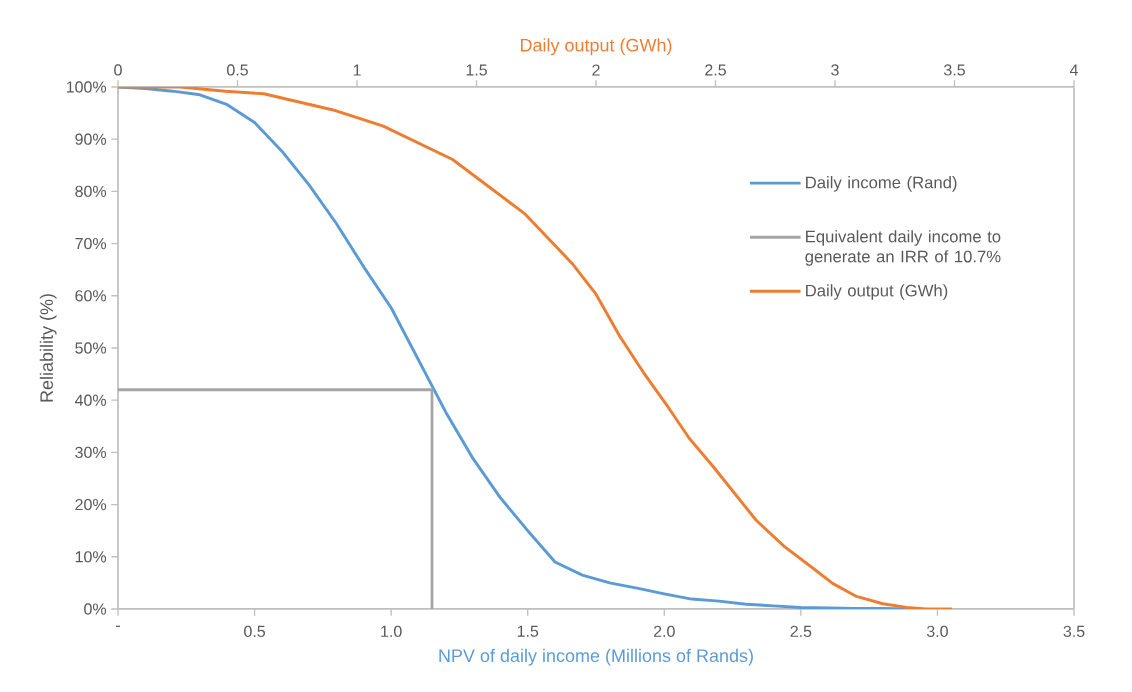 The width and height of the screenshot is (1132, 692). I want to click on y-tick-label: 40%, so click(90, 400).